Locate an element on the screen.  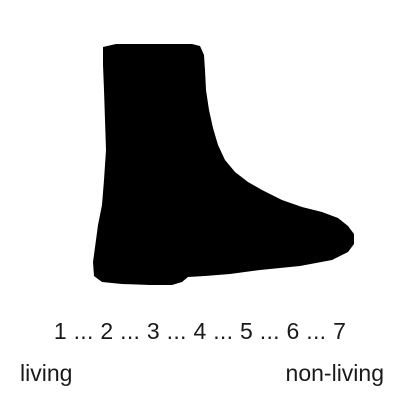
scale-max-label: non-living is located at coordinates (334, 373).